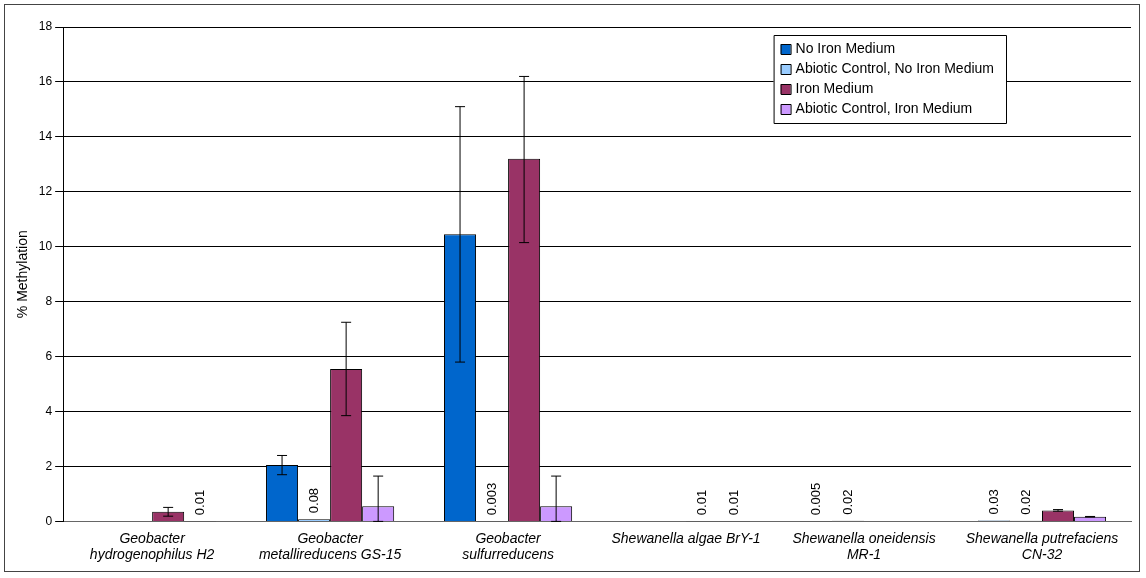 This screenshot has width=1146, height=578. Describe the element at coordinates (45, 26) in the screenshot. I see `y-tick-label: 18` at that location.